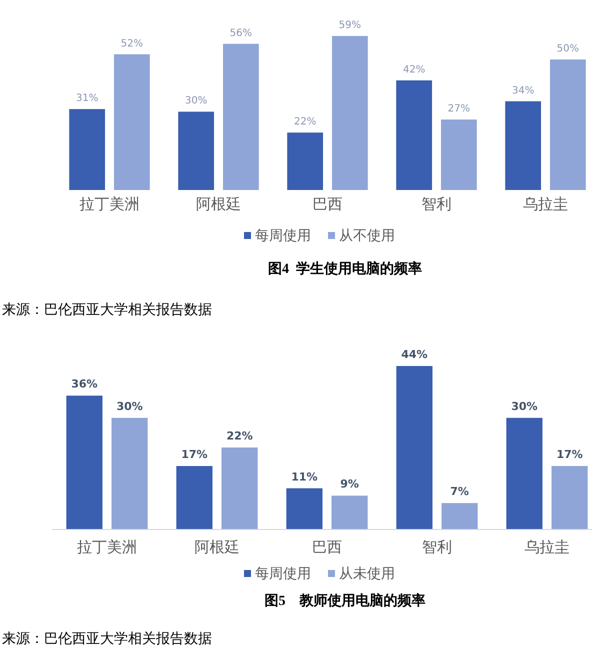  I want to click on data-label: 9%, so click(349, 484).